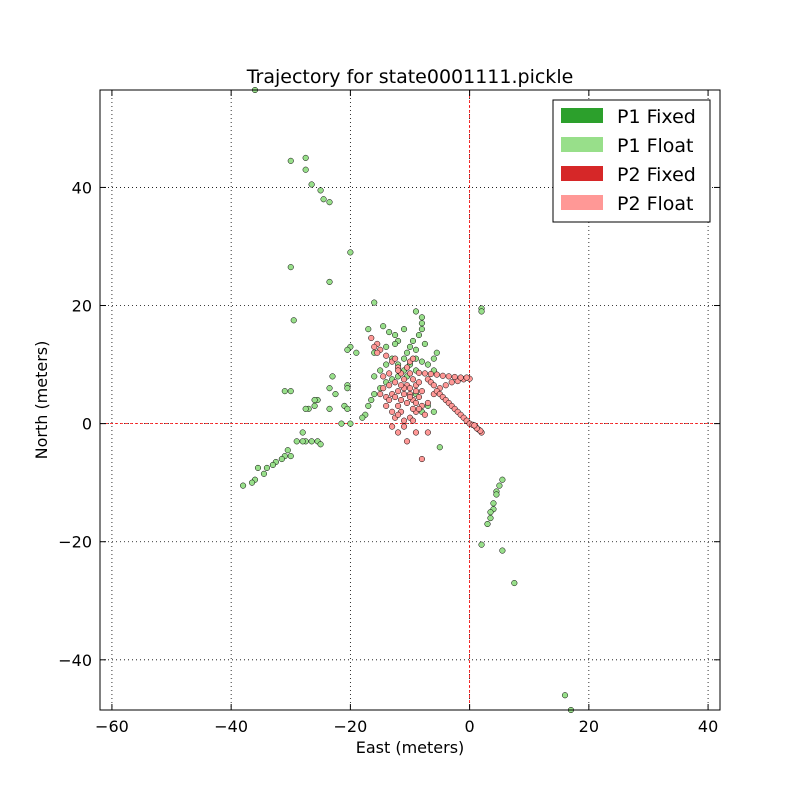  What do you see at coordinates (655, 204) in the screenshot?
I see `legend-label: P2 Float` at bounding box center [655, 204].